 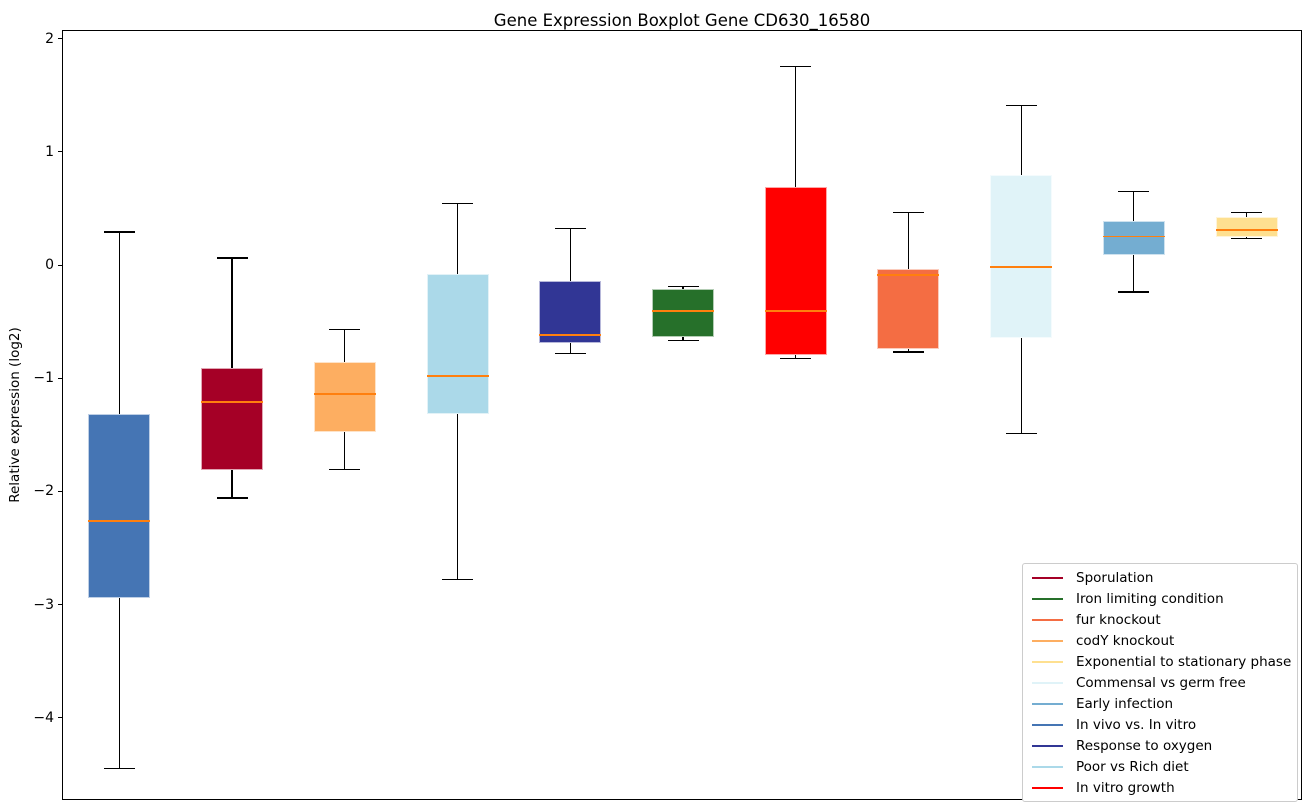 I want to click on legend-label: Sporulation, so click(x=1115, y=577).